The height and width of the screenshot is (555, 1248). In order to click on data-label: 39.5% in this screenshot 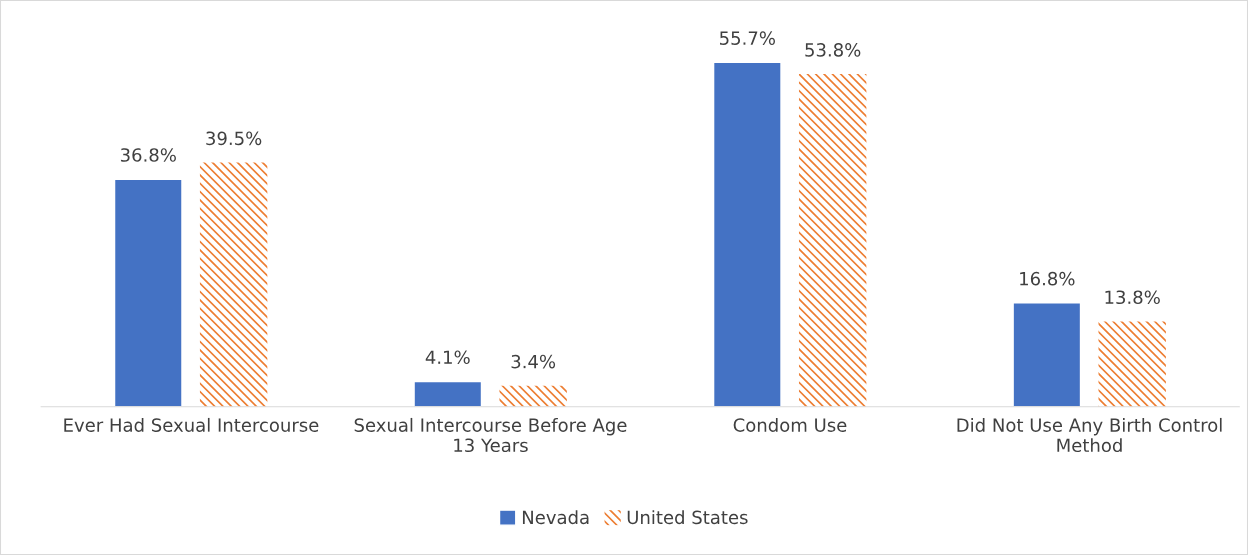, I will do `click(234, 138)`.